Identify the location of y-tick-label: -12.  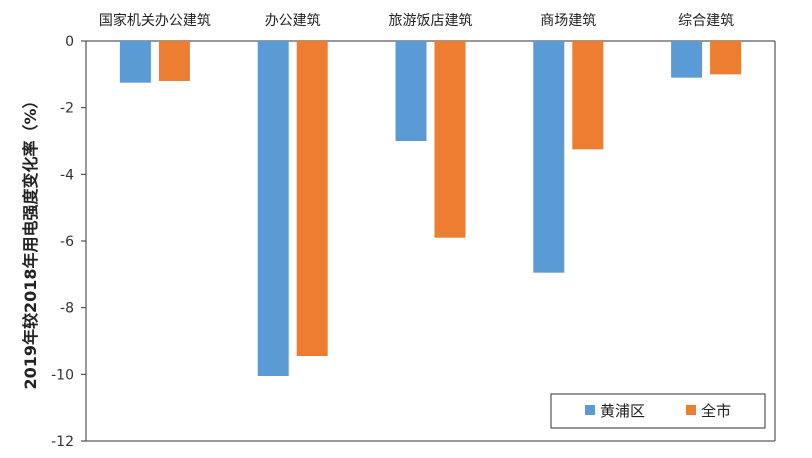
(62, 442).